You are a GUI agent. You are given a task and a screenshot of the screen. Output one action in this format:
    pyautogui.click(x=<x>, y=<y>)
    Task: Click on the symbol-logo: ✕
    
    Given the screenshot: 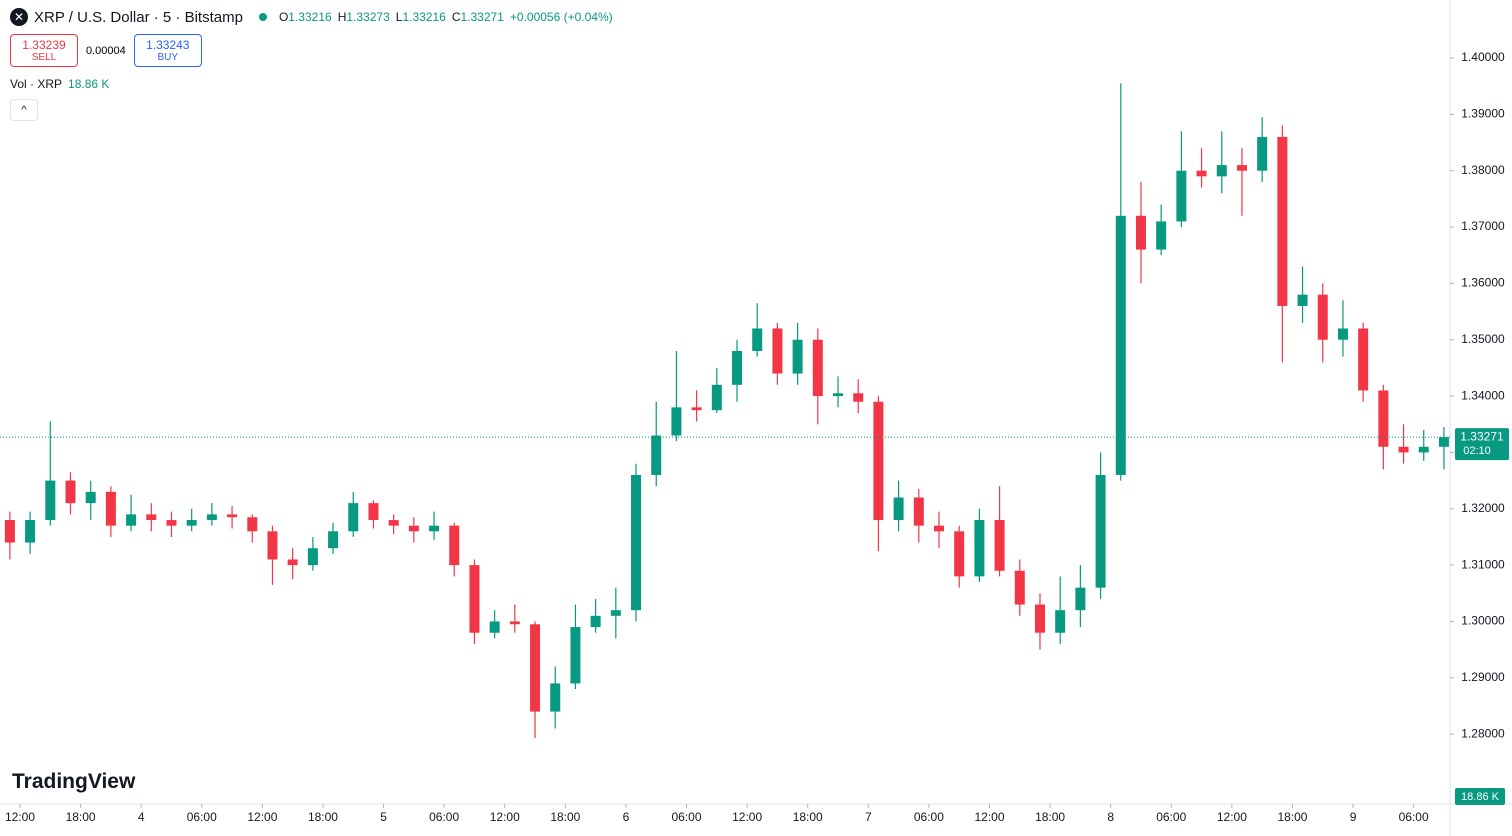 What is the action you would take?
    pyautogui.click(x=19, y=17)
    